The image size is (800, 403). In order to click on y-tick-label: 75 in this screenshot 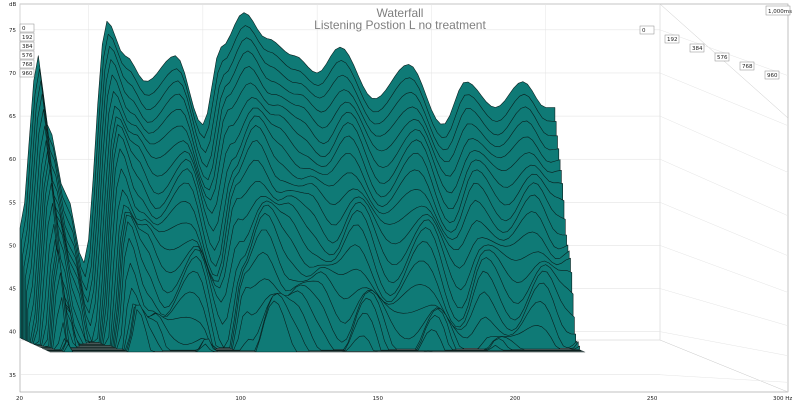, I will do `click(12, 31)`.